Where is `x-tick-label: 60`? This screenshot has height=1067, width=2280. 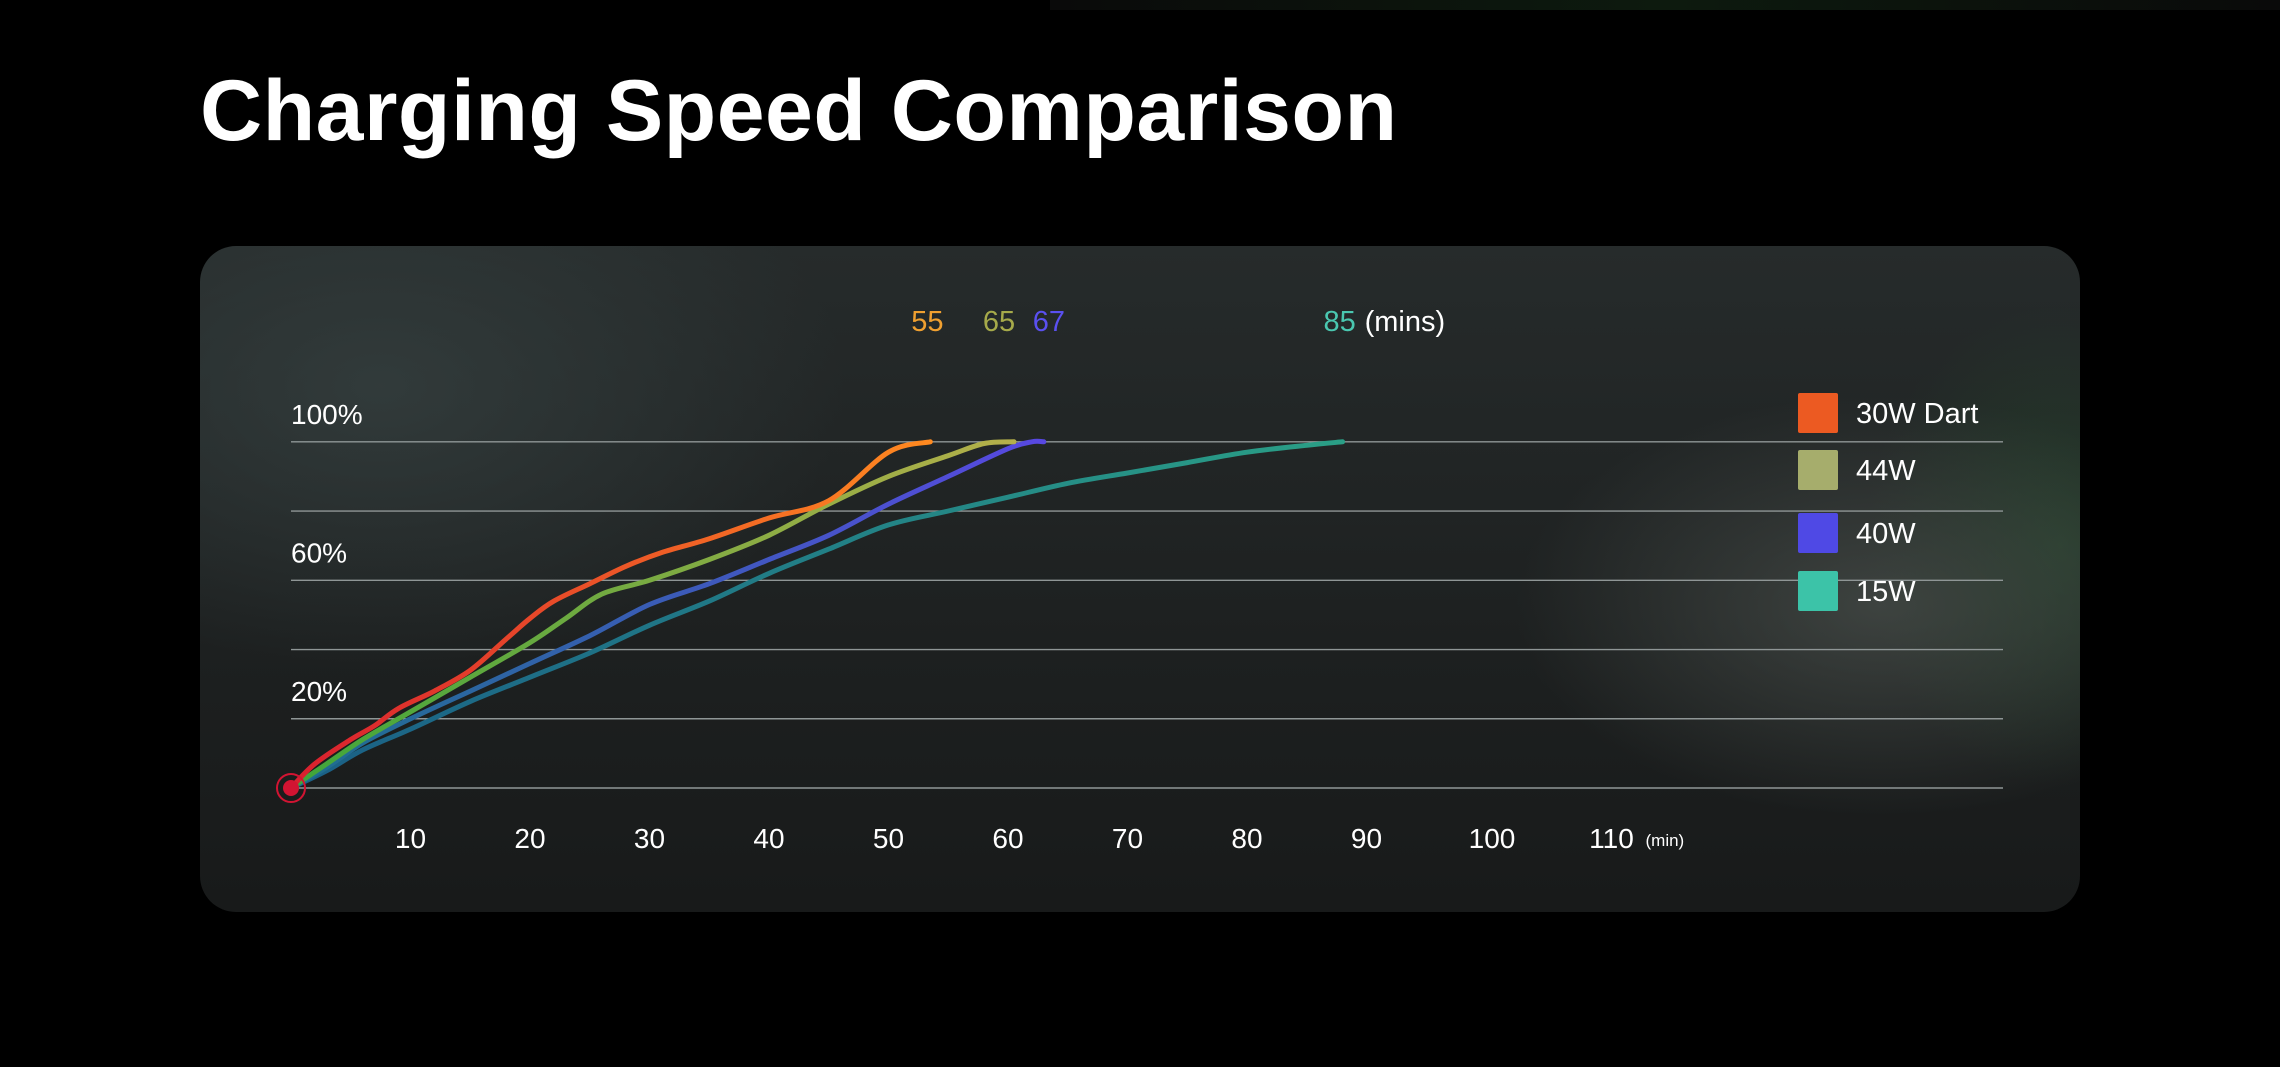 x-tick-label: 60 is located at coordinates (1007, 838).